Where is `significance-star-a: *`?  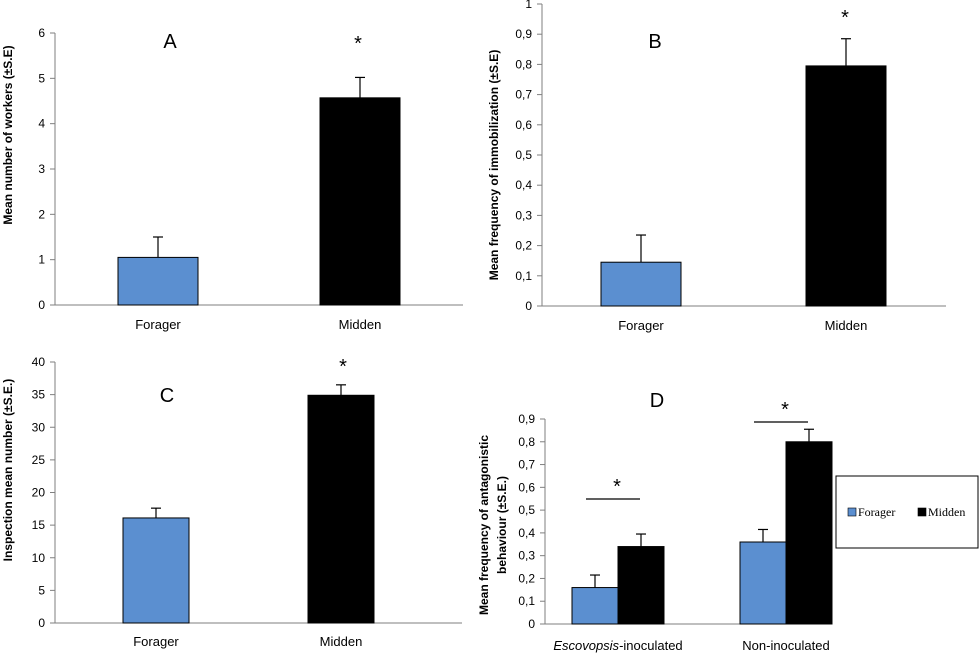
significance-star-a: * is located at coordinates (358, 44).